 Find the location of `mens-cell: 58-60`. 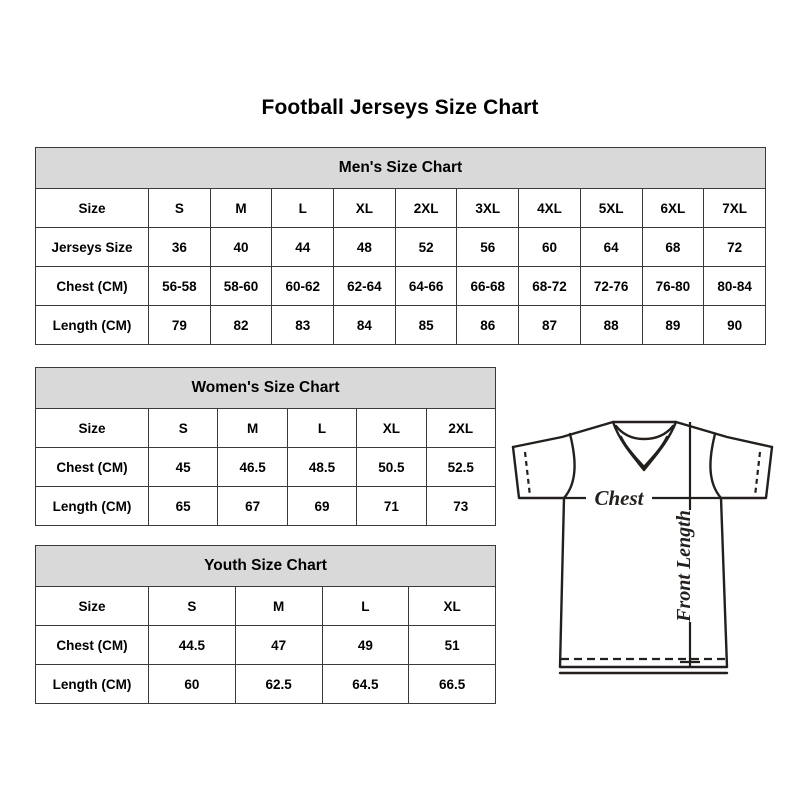

mens-cell: 58-60 is located at coordinates (241, 286).